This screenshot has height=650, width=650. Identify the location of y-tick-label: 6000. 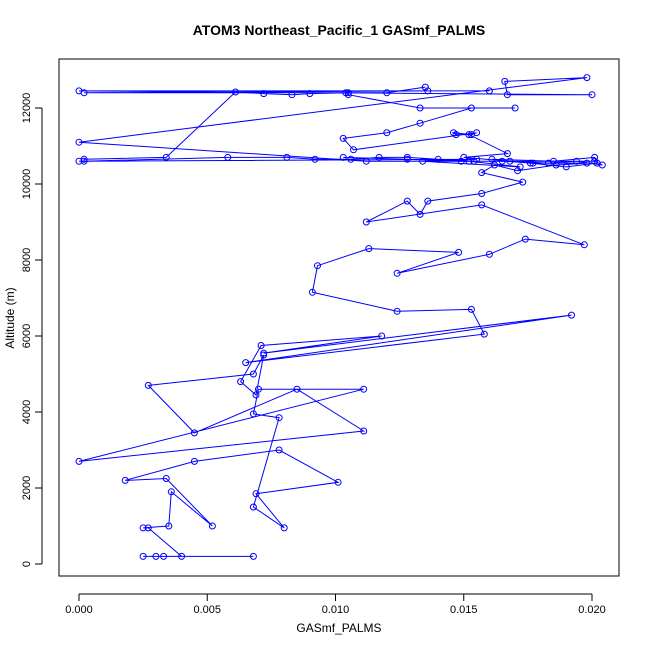
(27, 336).